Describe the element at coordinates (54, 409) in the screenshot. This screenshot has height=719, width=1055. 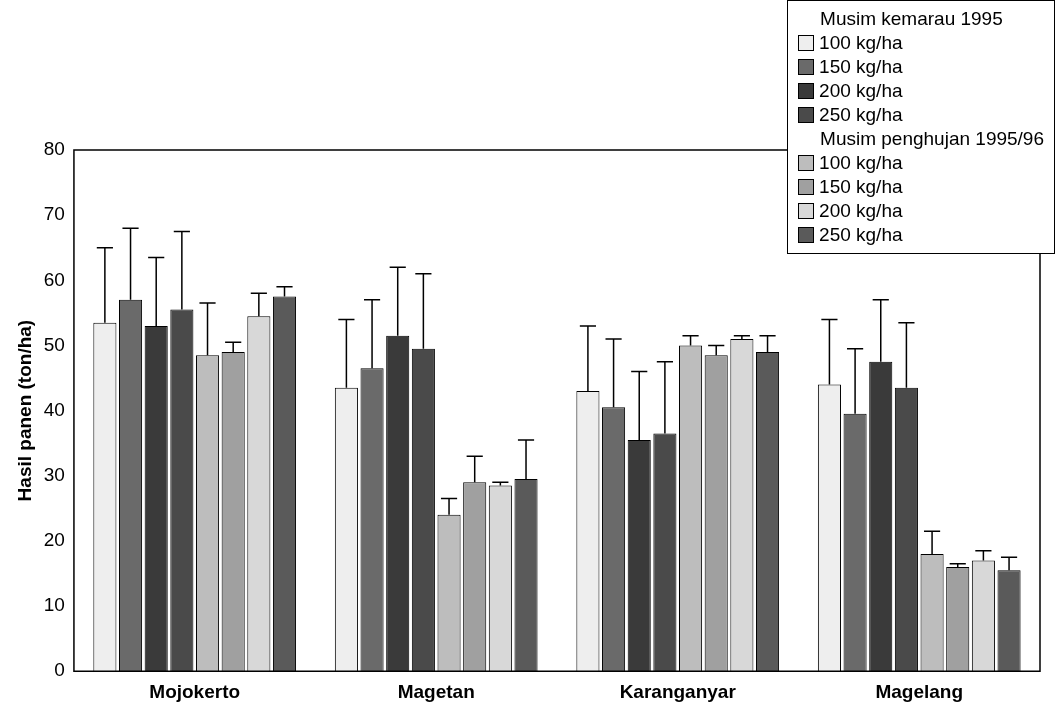
I see `y-tick-label: 40` at that location.